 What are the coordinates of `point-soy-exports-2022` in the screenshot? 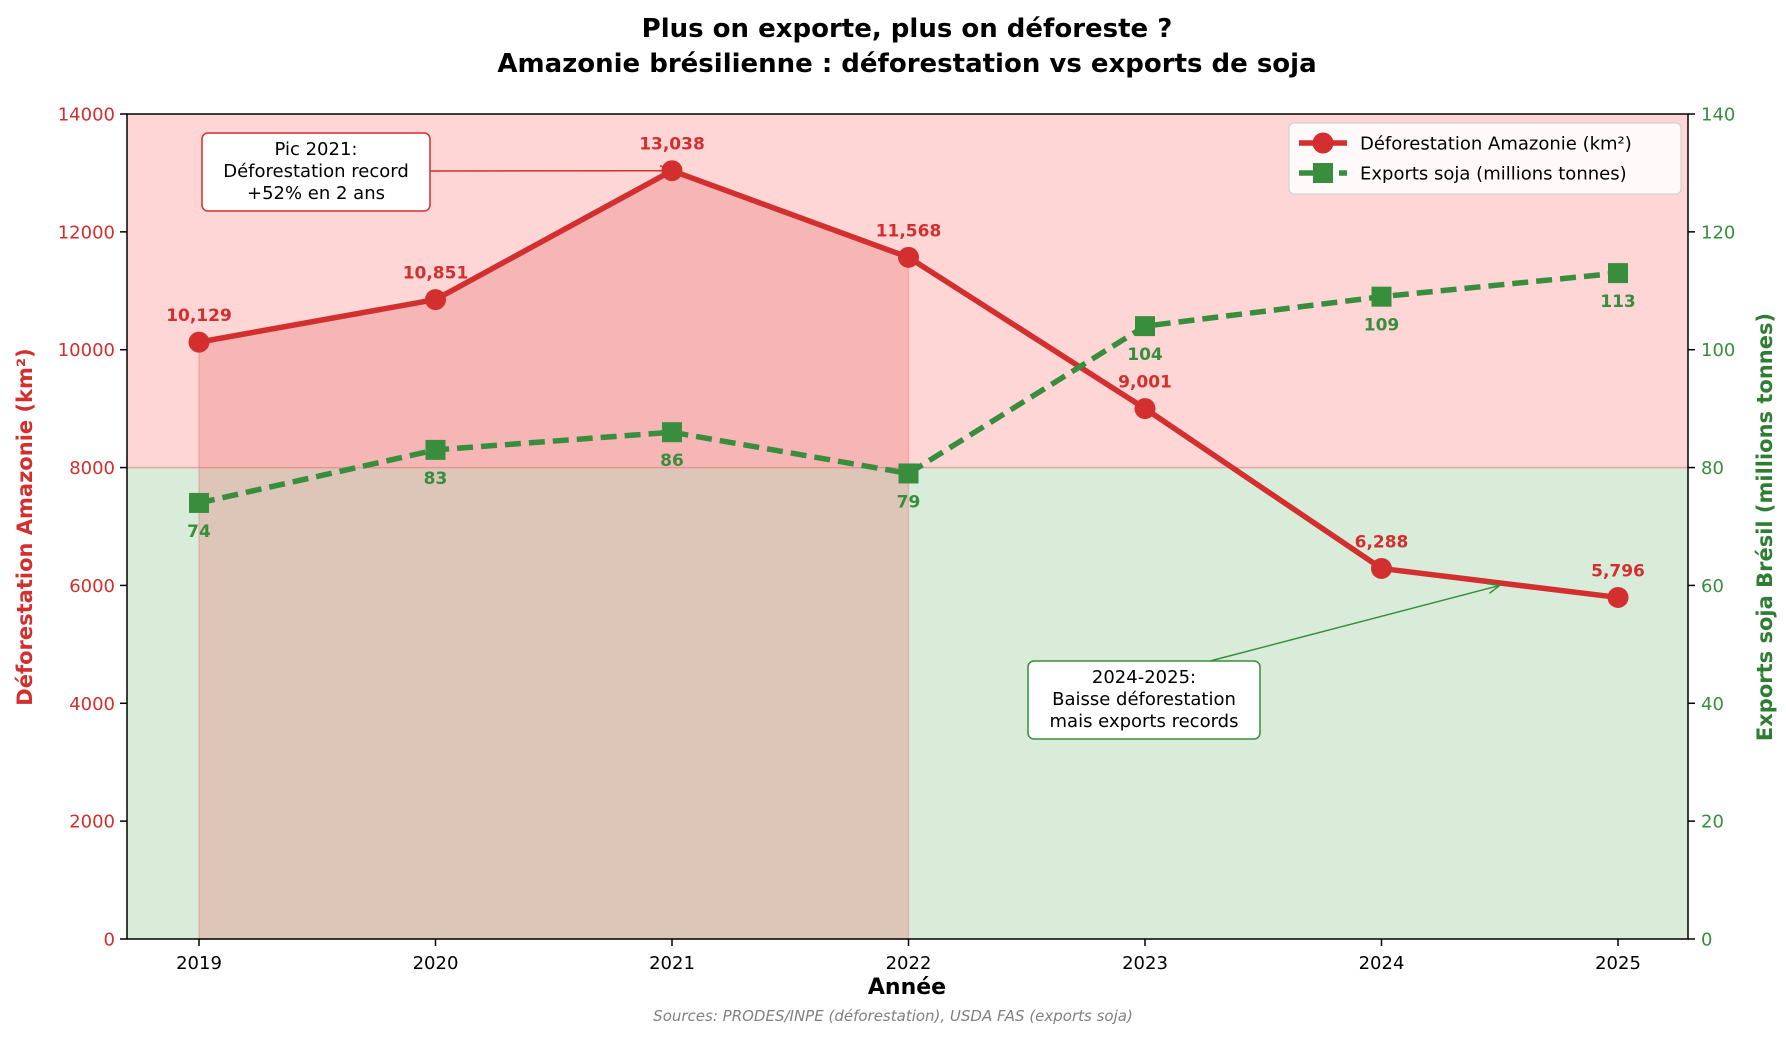 It's located at (909, 473).